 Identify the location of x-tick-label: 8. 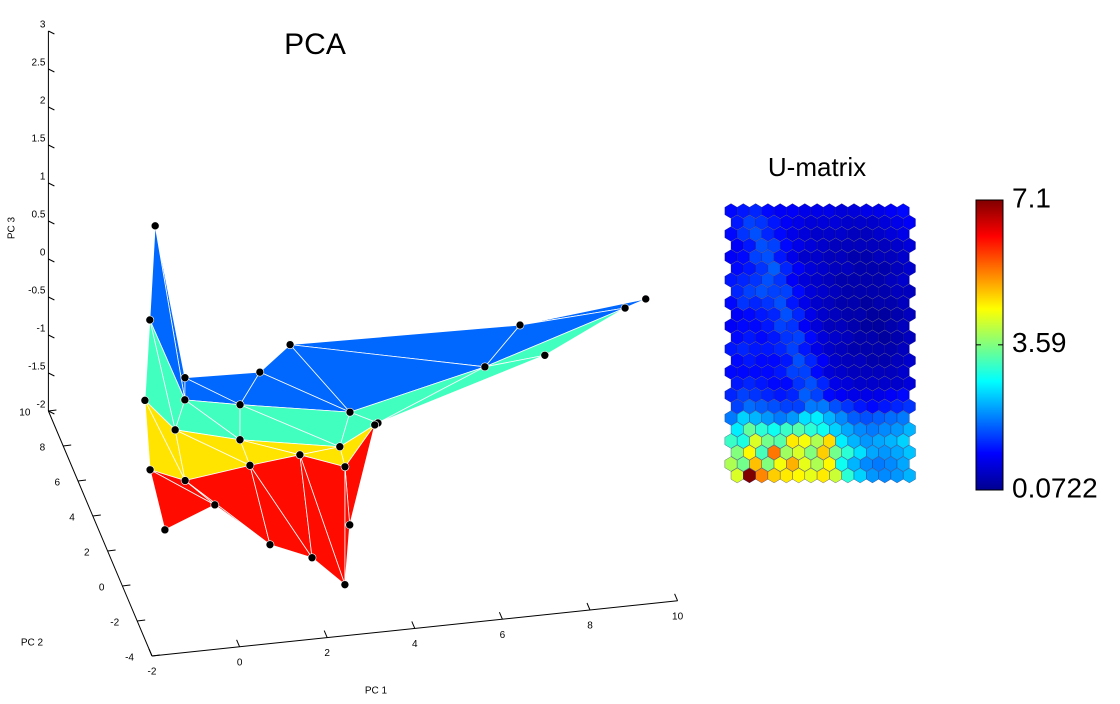
(590, 626).